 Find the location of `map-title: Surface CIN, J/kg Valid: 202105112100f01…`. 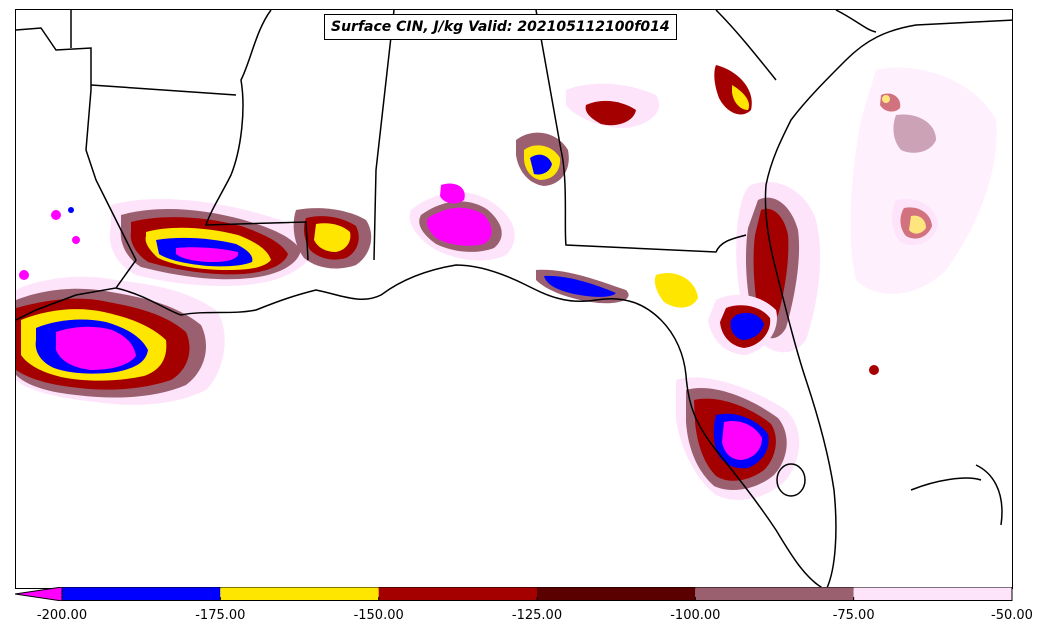

map-title: Surface CIN, J/kg Valid: 202105112100f01… is located at coordinates (500, 27).